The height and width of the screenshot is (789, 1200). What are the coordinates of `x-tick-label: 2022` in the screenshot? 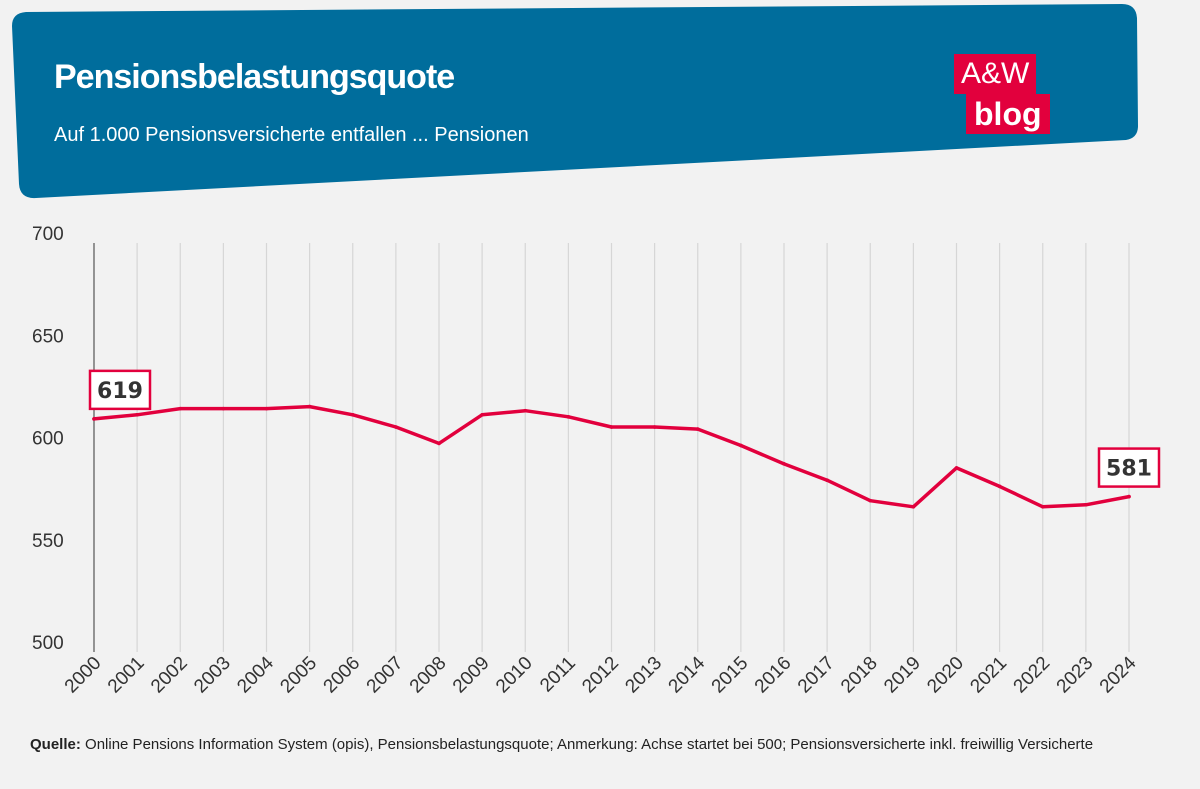 It's located at (1032, 675).